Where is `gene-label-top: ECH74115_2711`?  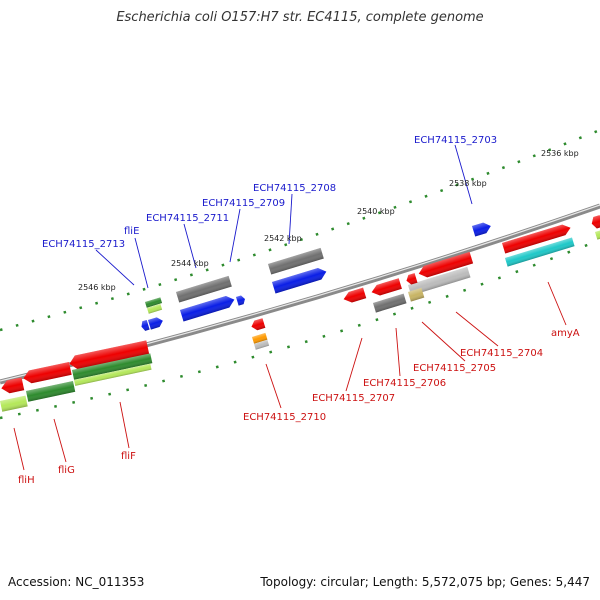
gene-label-top: ECH74115_2711 is located at coordinates (187, 218).